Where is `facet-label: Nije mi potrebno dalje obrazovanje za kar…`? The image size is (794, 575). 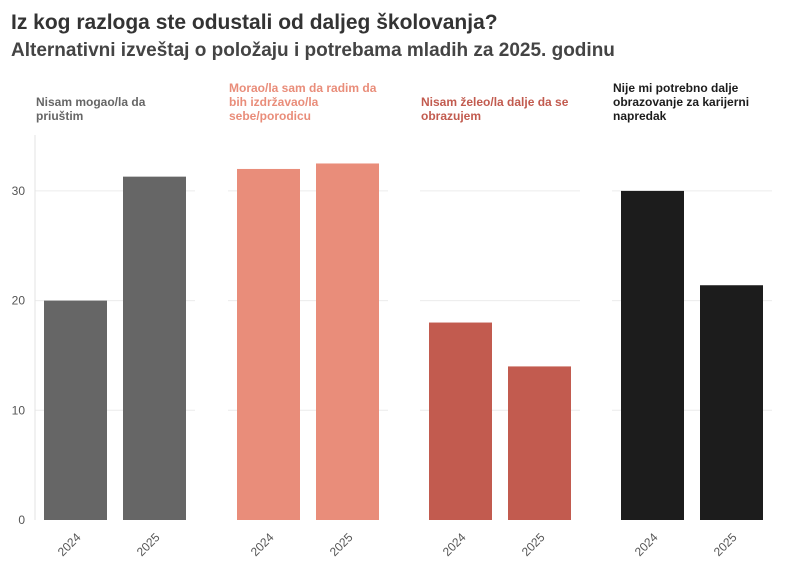
facet-label: Nije mi potrebno dalje obrazovanje za kar… is located at coordinates (681, 102).